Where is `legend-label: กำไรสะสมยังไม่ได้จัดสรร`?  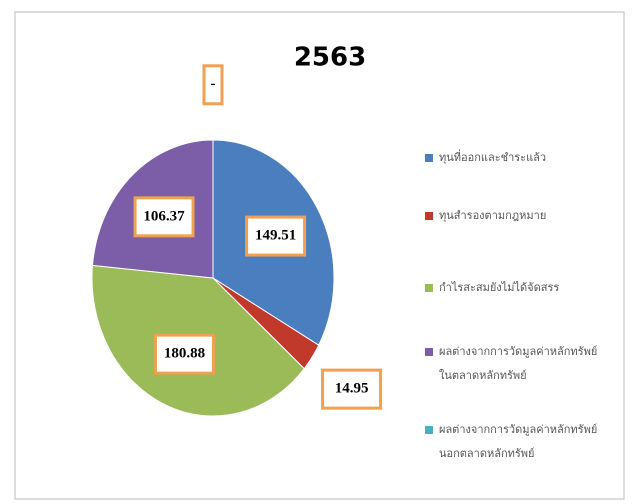
legend-label: กำไรสะสมยังไม่ได้จัดสรร is located at coordinates (499, 287).